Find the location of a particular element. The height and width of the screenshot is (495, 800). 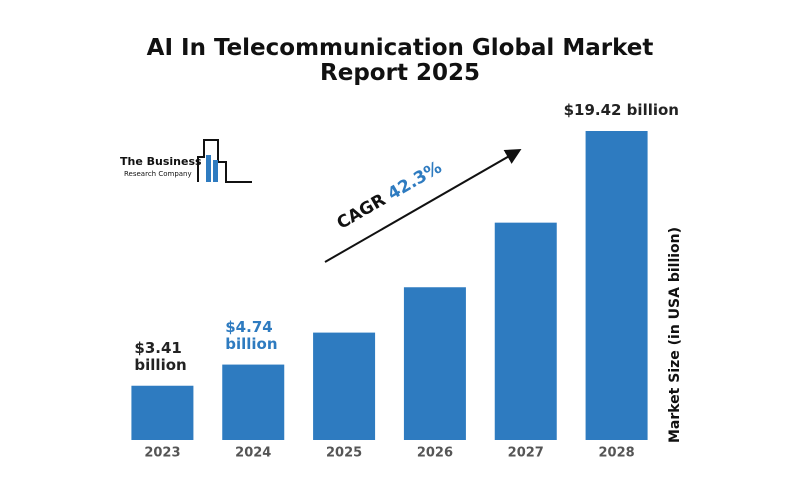

y-axis-label: Market Size (in USA billion) is located at coordinates (675, 335).